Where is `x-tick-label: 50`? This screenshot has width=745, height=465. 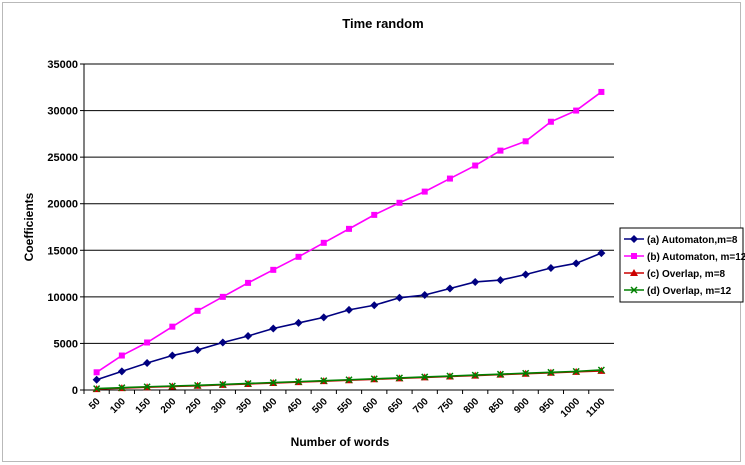
x-tick-label: 50 is located at coordinates (95, 404).